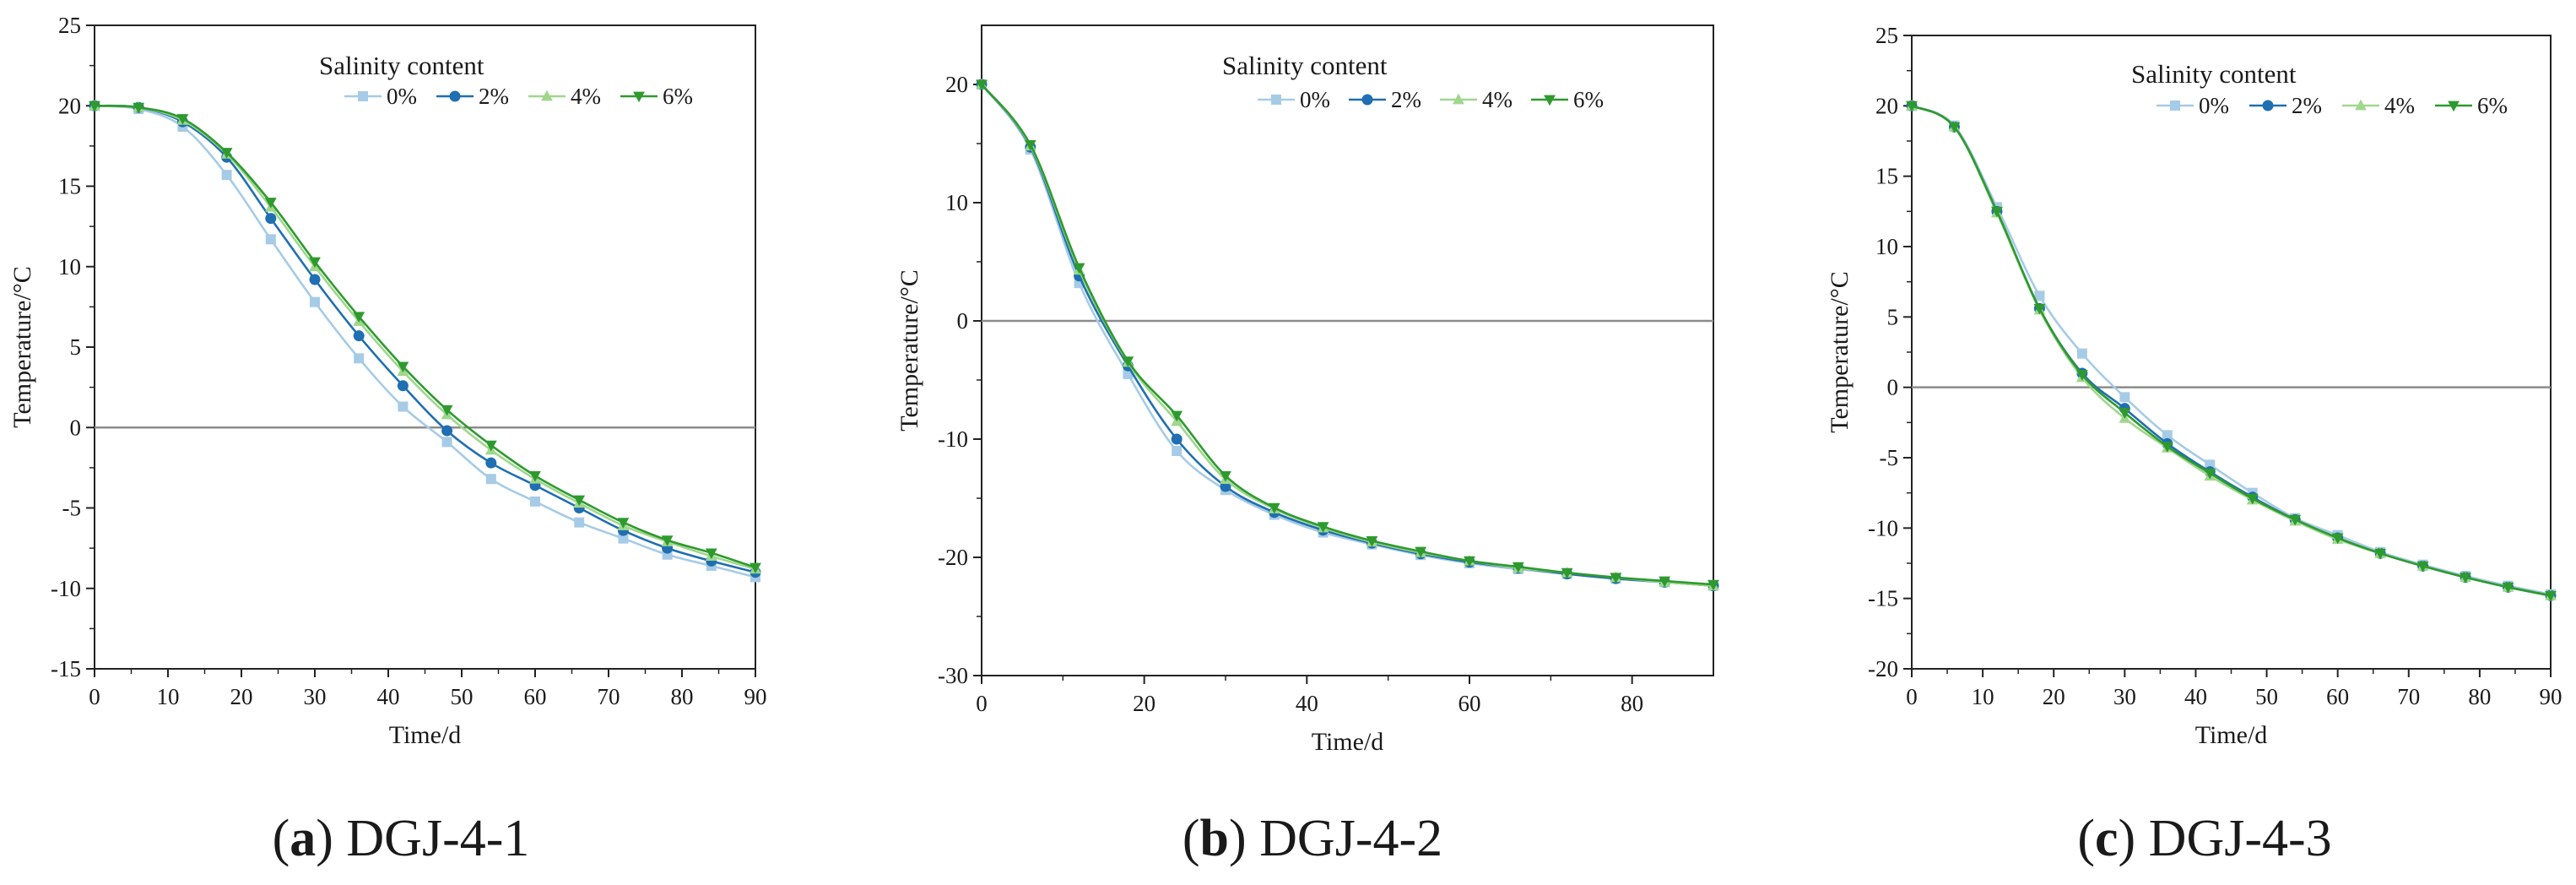 The width and height of the screenshot is (2576, 885). Describe the element at coordinates (388, 696) in the screenshot. I see `x-tick-label: 40` at that location.